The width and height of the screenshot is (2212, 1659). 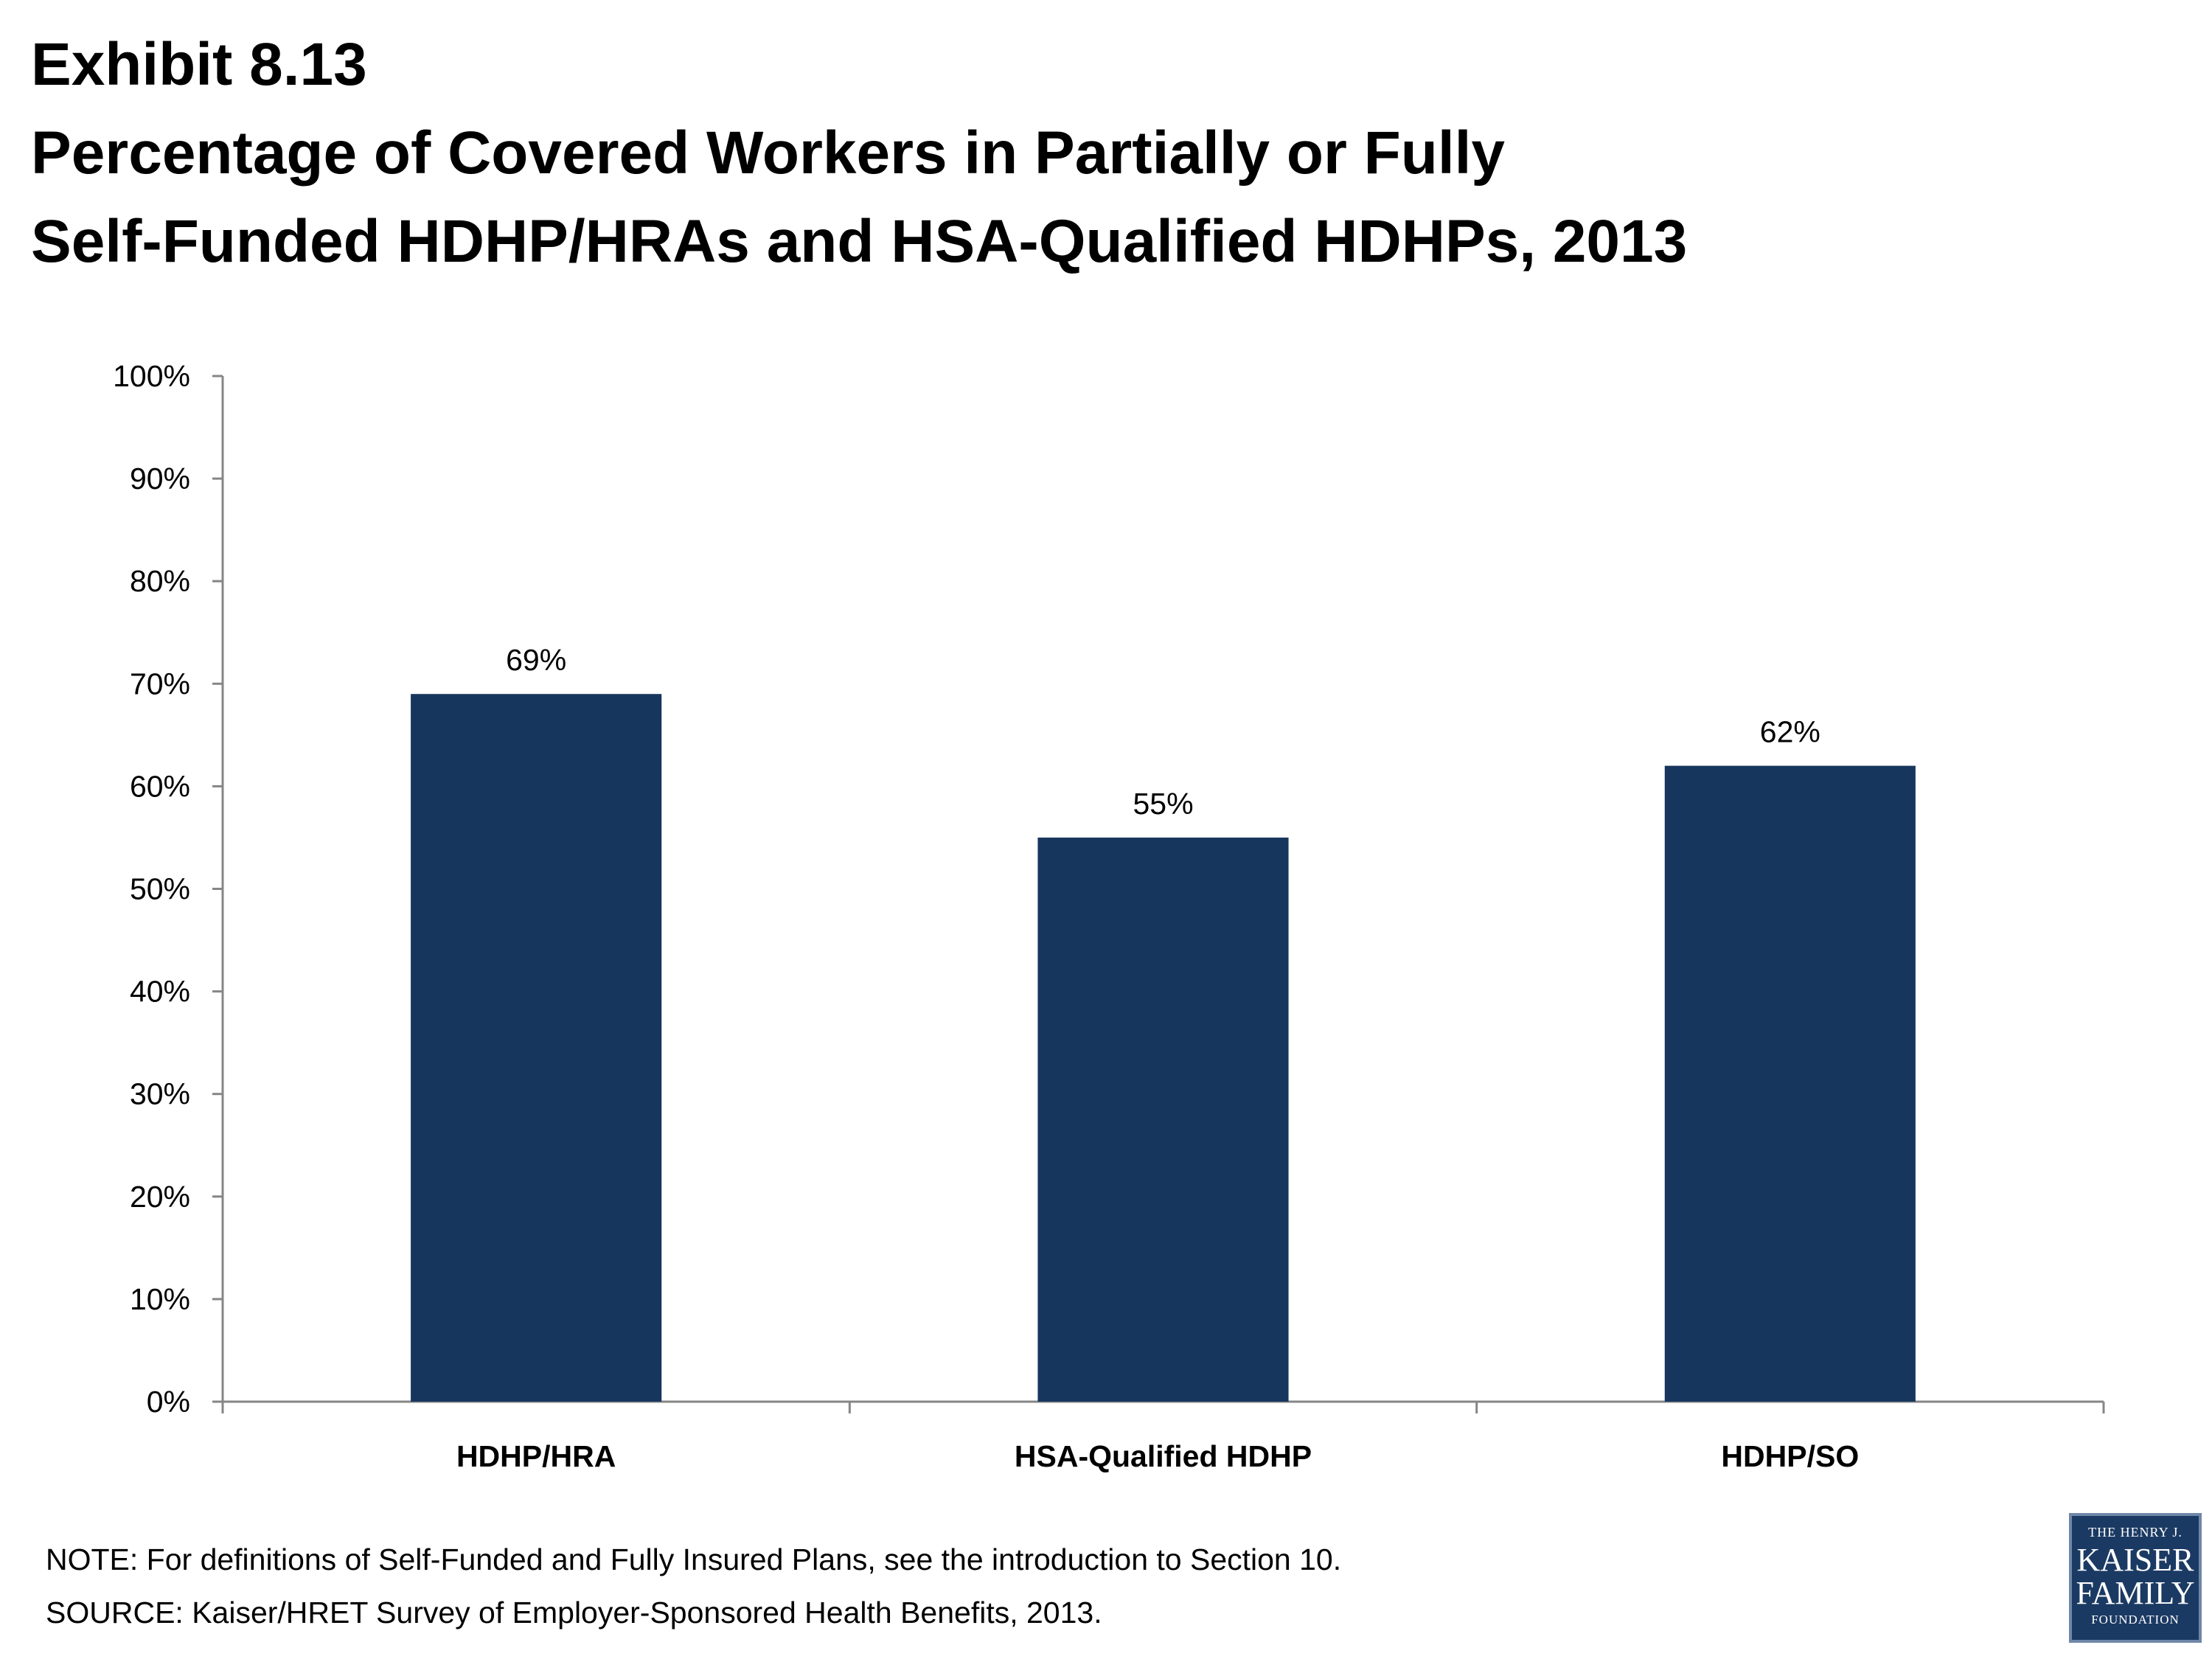 What do you see at coordinates (160, 889) in the screenshot?
I see `y-tick-label: 50%` at bounding box center [160, 889].